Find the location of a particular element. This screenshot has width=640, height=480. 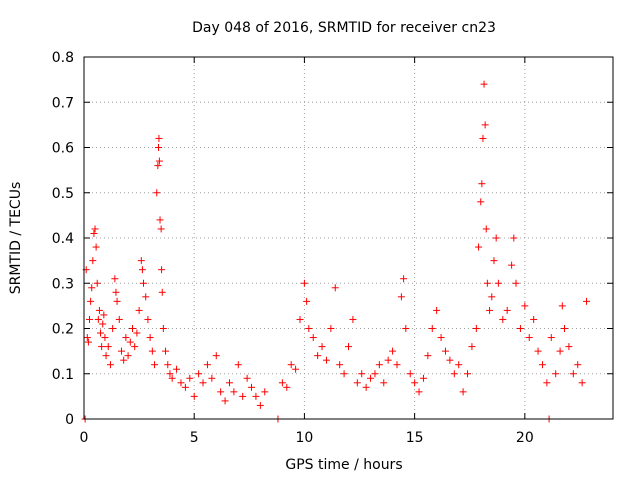

y-tick-label: 0.4 is located at coordinates (63, 239).